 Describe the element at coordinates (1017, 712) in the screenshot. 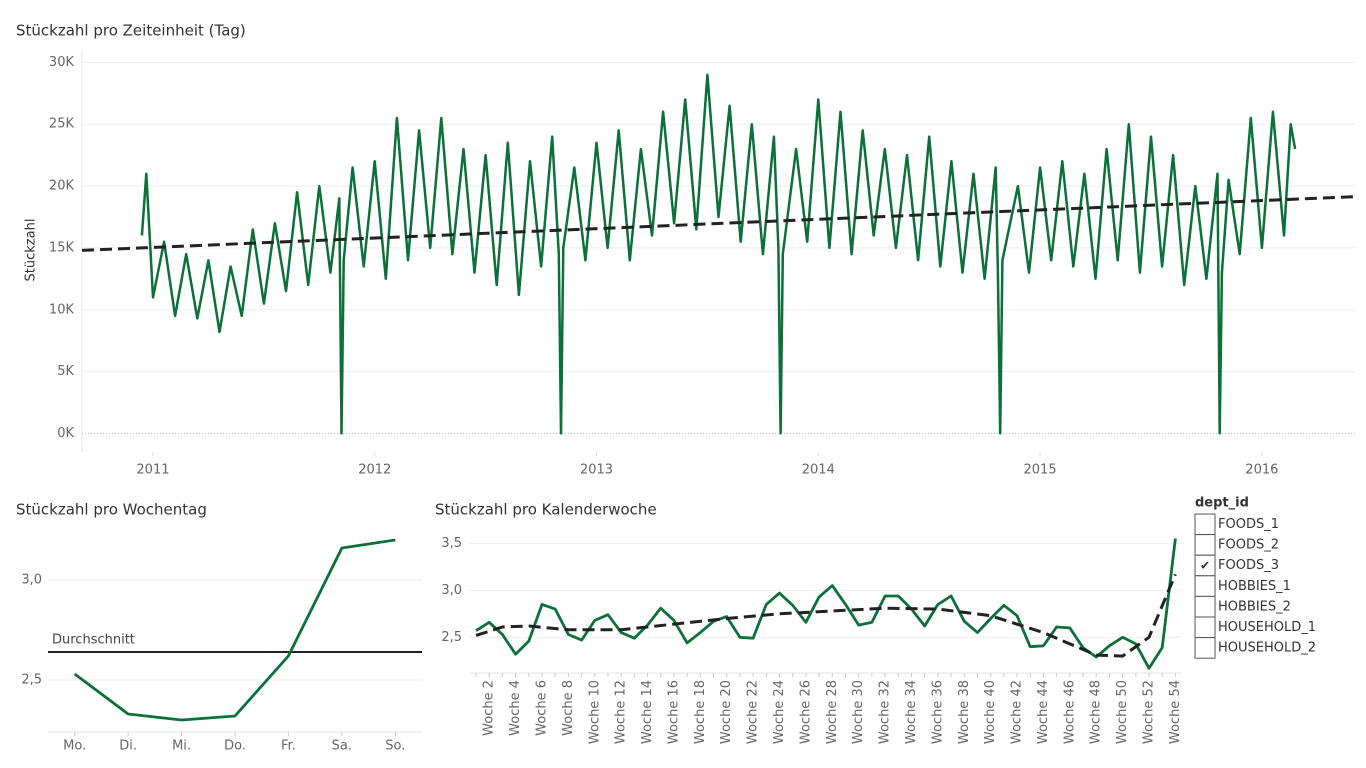

I see `x-tick-label: Woche 42` at that location.